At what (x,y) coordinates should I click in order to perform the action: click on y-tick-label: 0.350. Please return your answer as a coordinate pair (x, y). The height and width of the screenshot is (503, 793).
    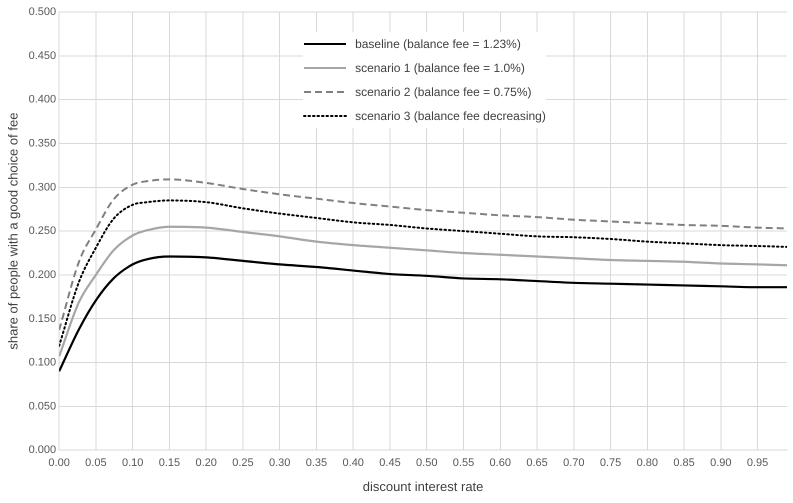
    Looking at the image, I should click on (42, 143).